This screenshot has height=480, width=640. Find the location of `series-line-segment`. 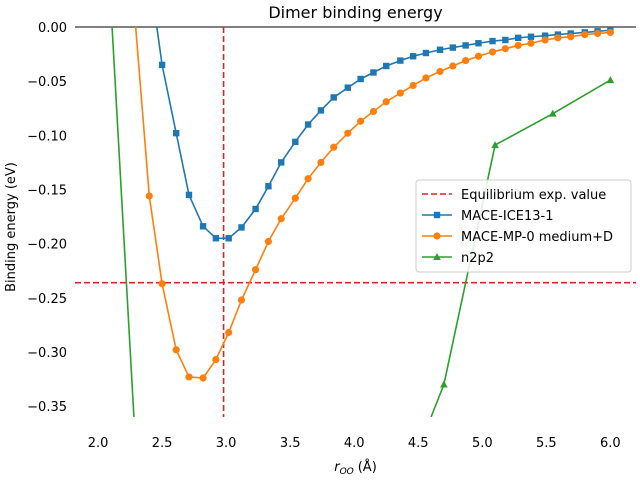

series-line-segment is located at coordinates (123, 222).